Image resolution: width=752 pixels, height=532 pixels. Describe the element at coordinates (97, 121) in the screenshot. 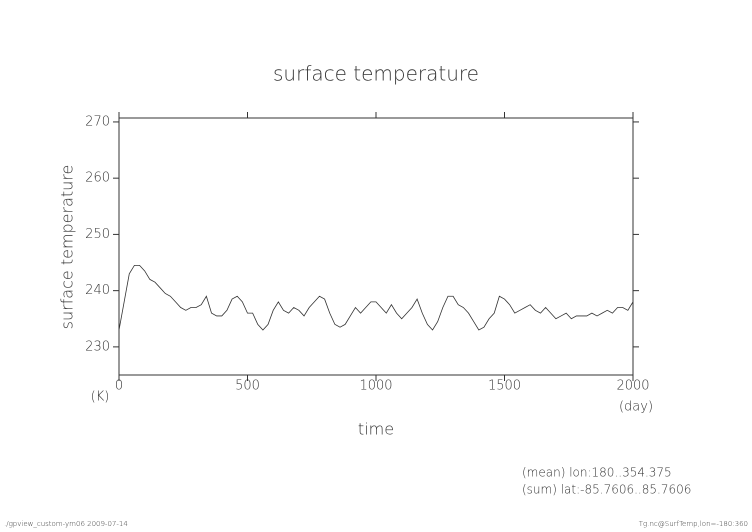

I see `y-tick-label: 270` at that location.